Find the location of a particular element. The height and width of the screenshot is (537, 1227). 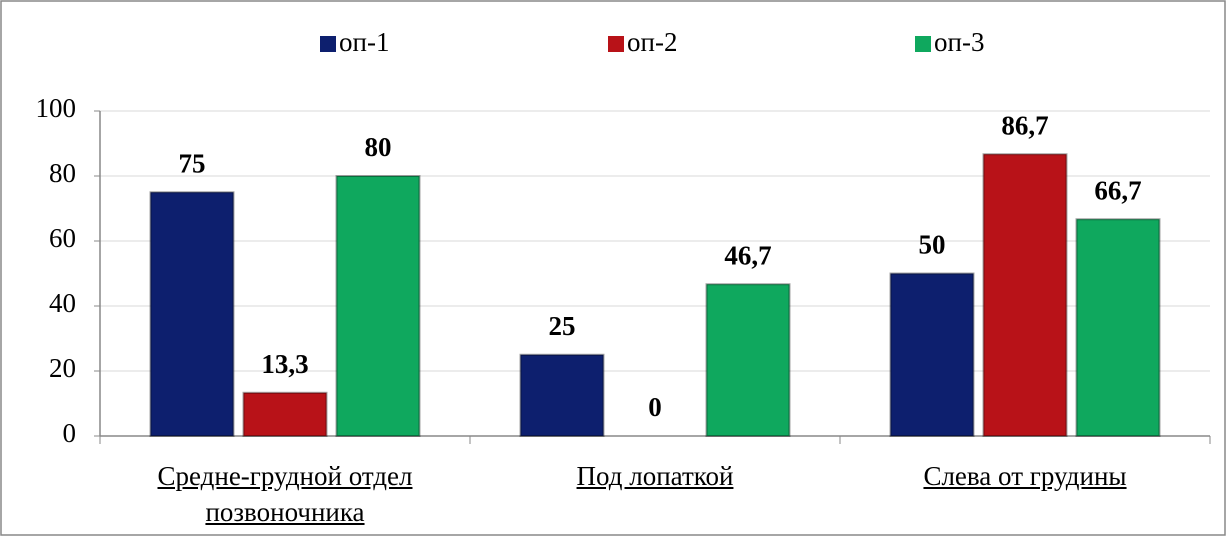

y-tick-label: 20 is located at coordinates (62, 368).